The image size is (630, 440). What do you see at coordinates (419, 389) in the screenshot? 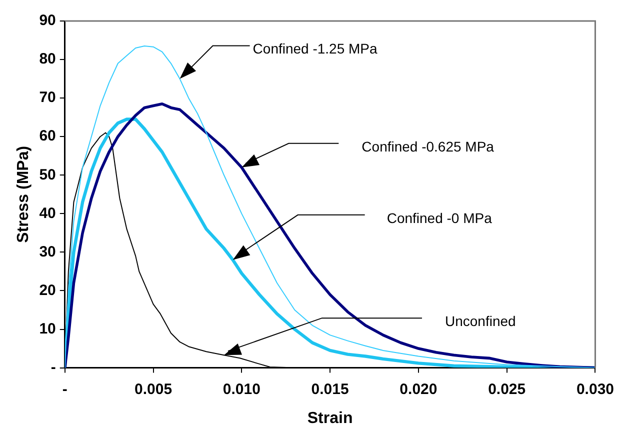
I see `x-tick-label: 0.020` at bounding box center [419, 389].